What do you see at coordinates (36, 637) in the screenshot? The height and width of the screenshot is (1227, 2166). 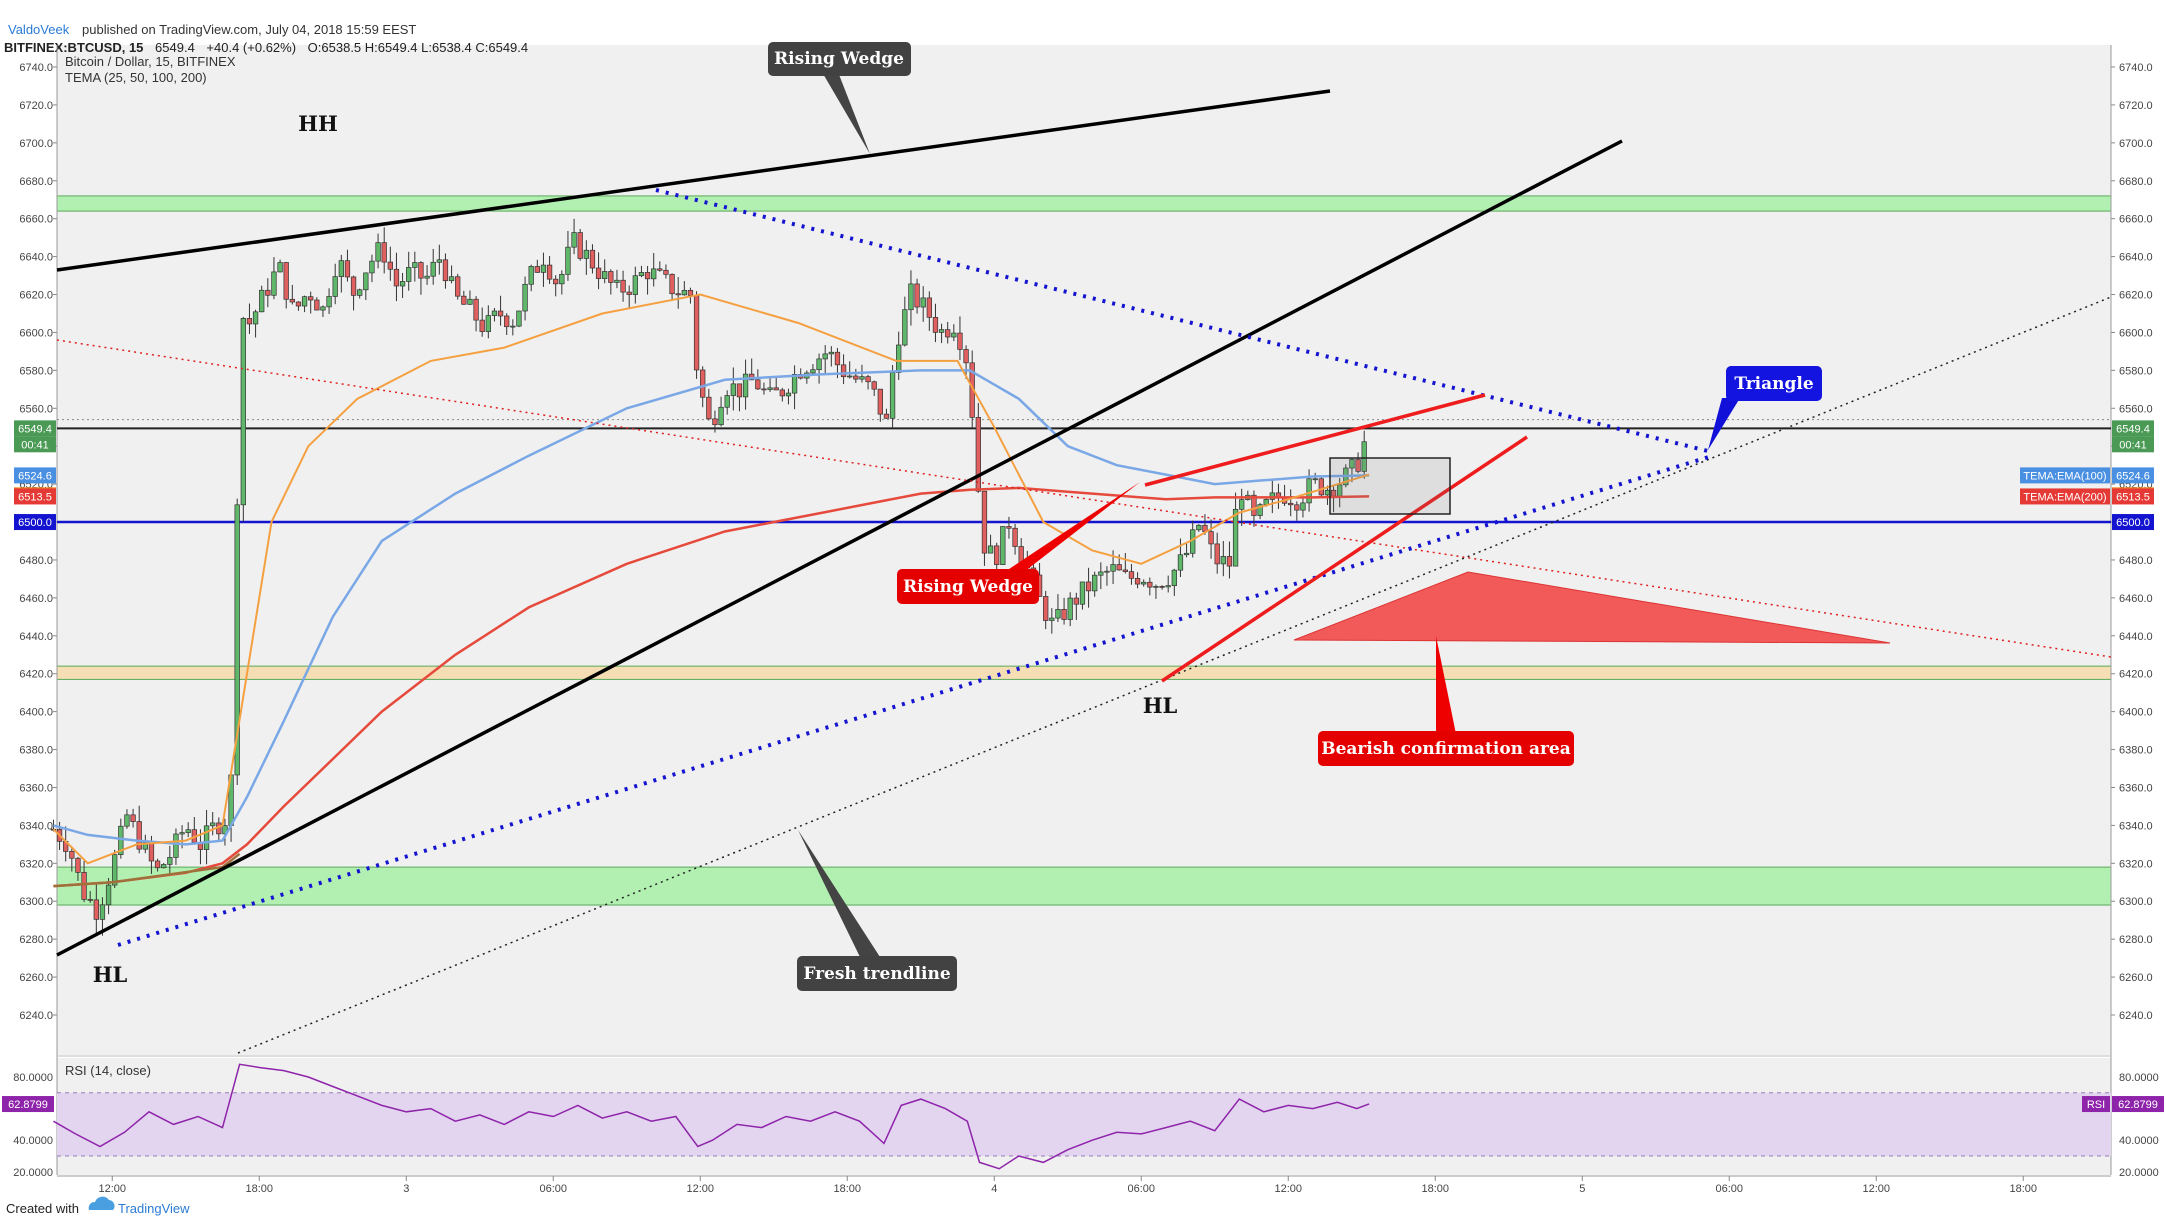 I see `y-tick-label-left: 6440.0` at bounding box center [36, 637].